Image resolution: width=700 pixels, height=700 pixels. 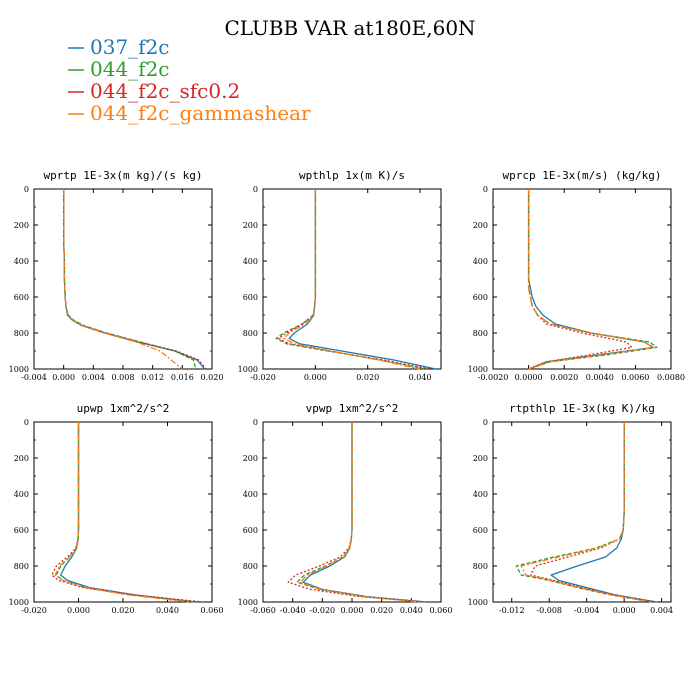 What do you see at coordinates (152, 377) in the screenshot?
I see `x-tick-label: 0.012` at bounding box center [152, 377].